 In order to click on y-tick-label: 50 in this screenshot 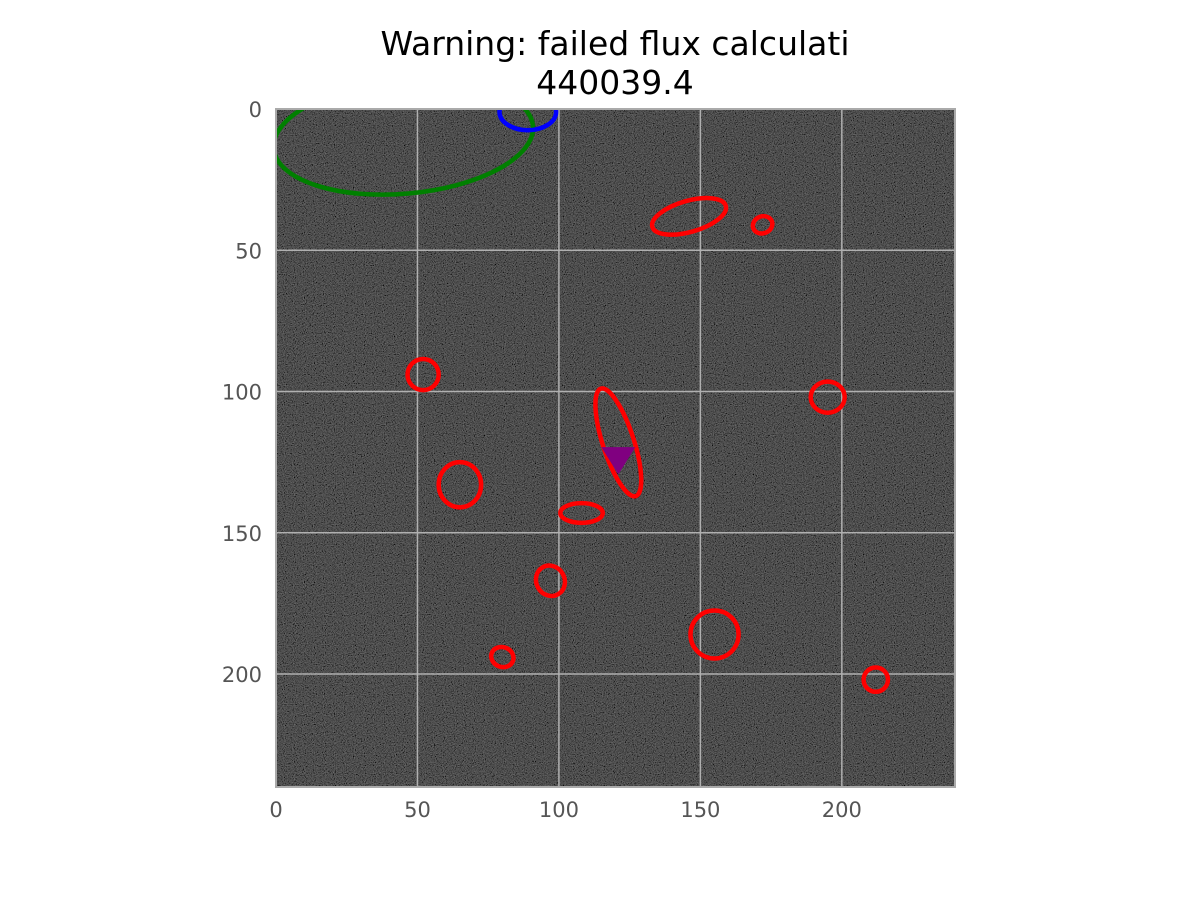, I will do `click(248, 251)`.